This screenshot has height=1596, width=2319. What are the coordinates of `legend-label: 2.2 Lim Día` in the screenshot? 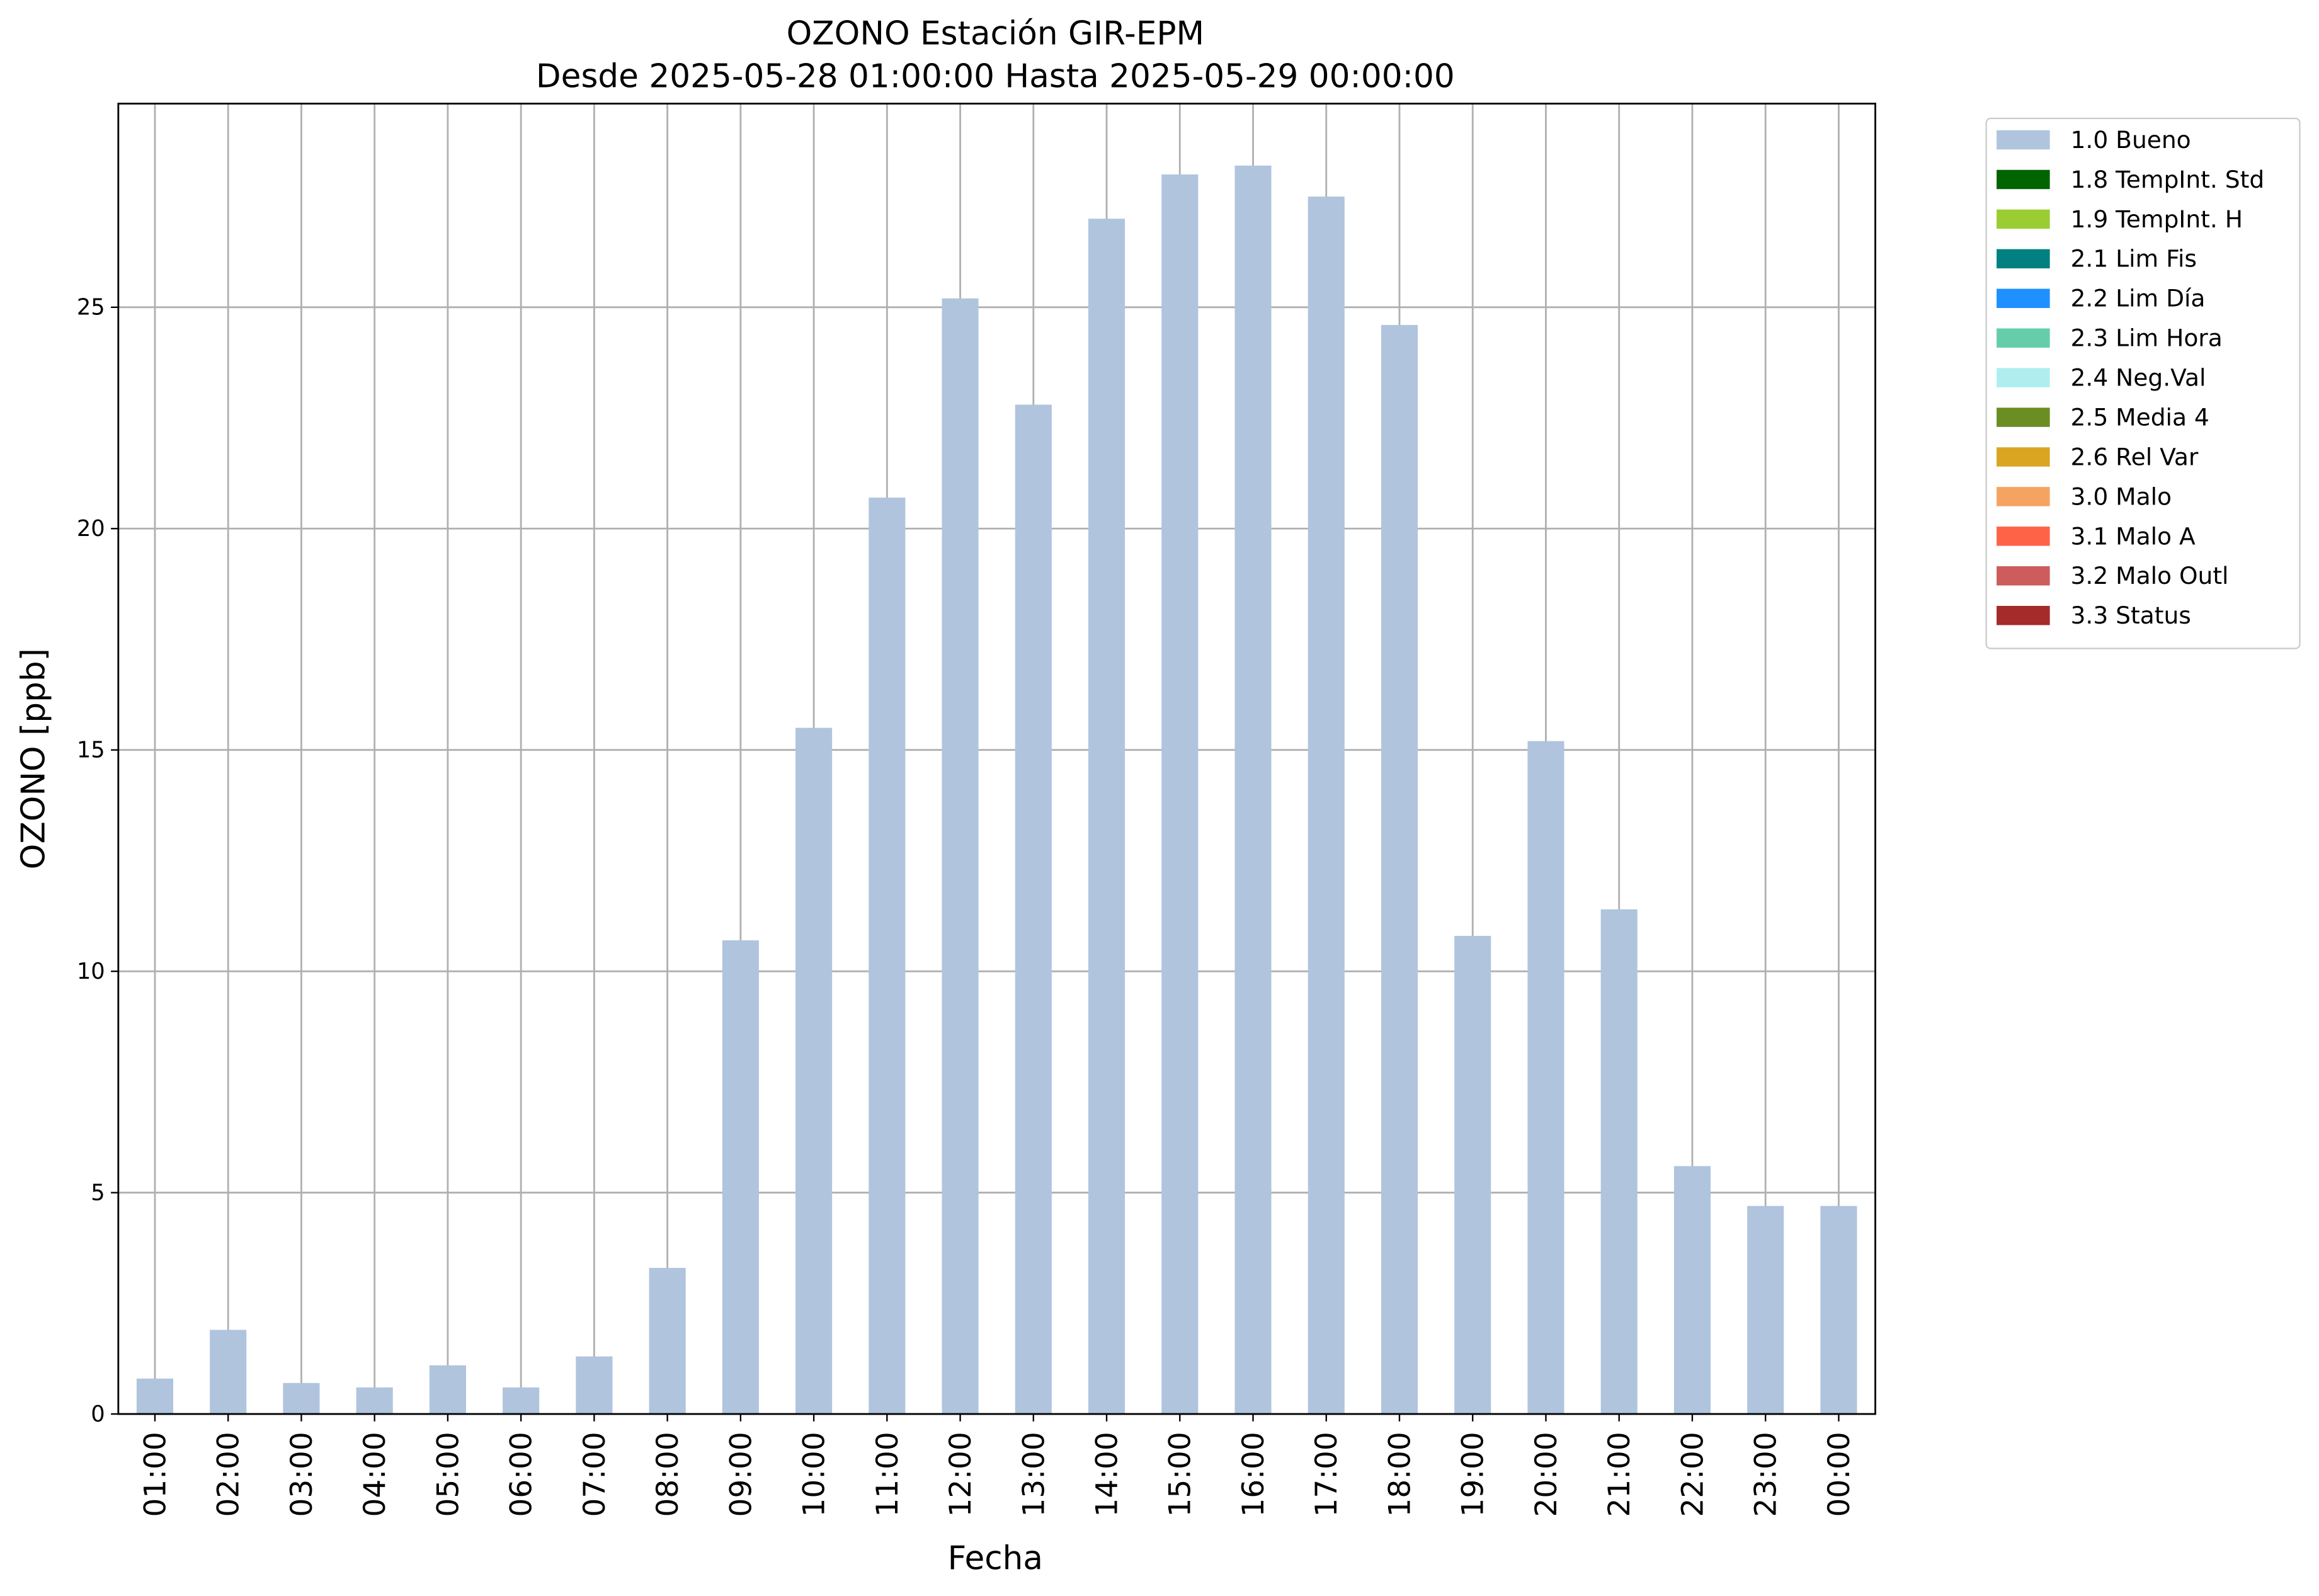 It's located at (2138, 298).